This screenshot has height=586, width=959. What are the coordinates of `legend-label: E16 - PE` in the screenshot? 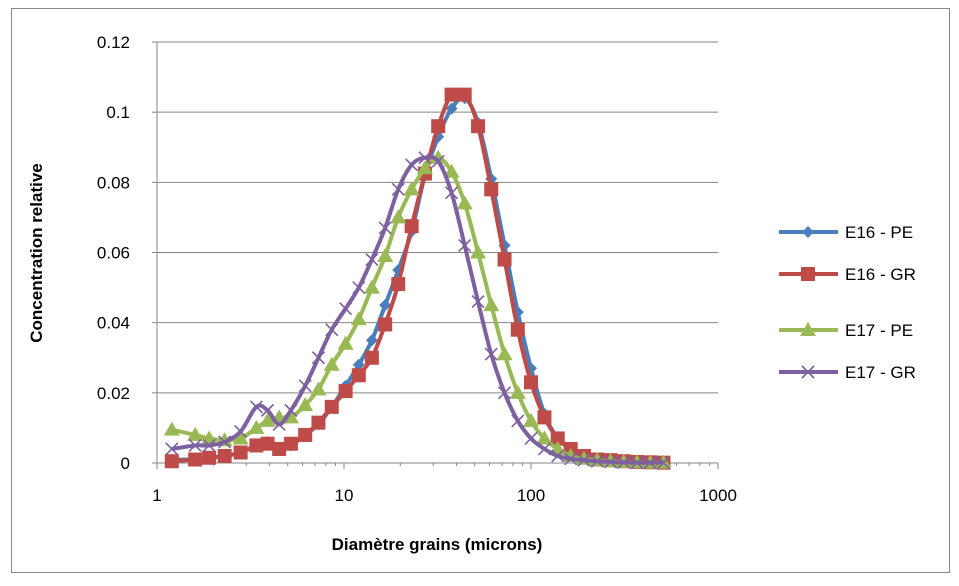 It's located at (879, 232).